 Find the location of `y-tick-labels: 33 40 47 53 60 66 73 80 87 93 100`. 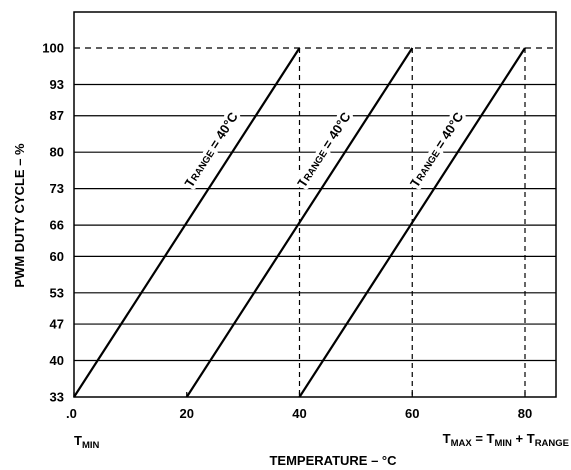

y-tick-labels: 33 40 47 53 60 66 73 80 87 93 100 is located at coordinates (53, 223).